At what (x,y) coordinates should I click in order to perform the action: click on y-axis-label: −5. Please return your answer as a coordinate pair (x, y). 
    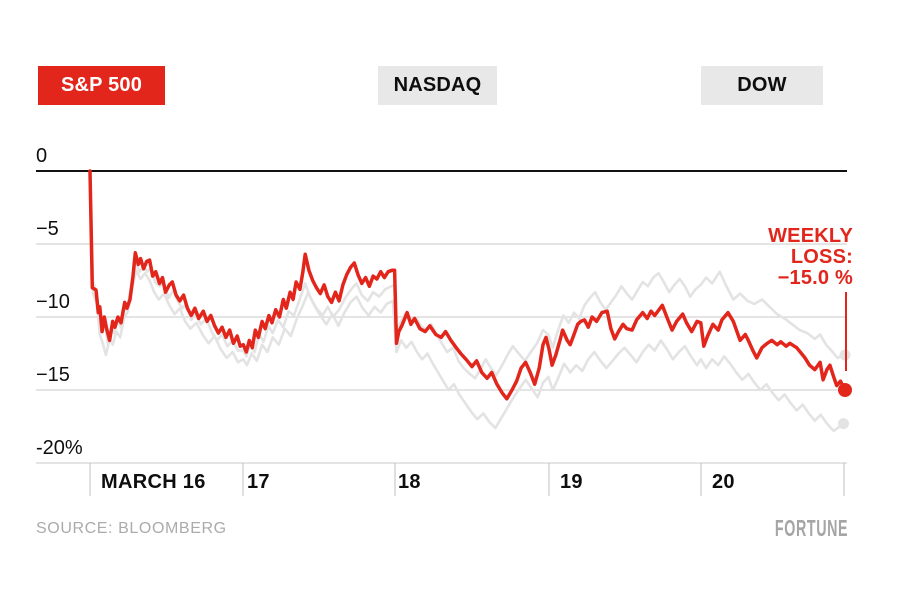
    Looking at the image, I should click on (47, 229).